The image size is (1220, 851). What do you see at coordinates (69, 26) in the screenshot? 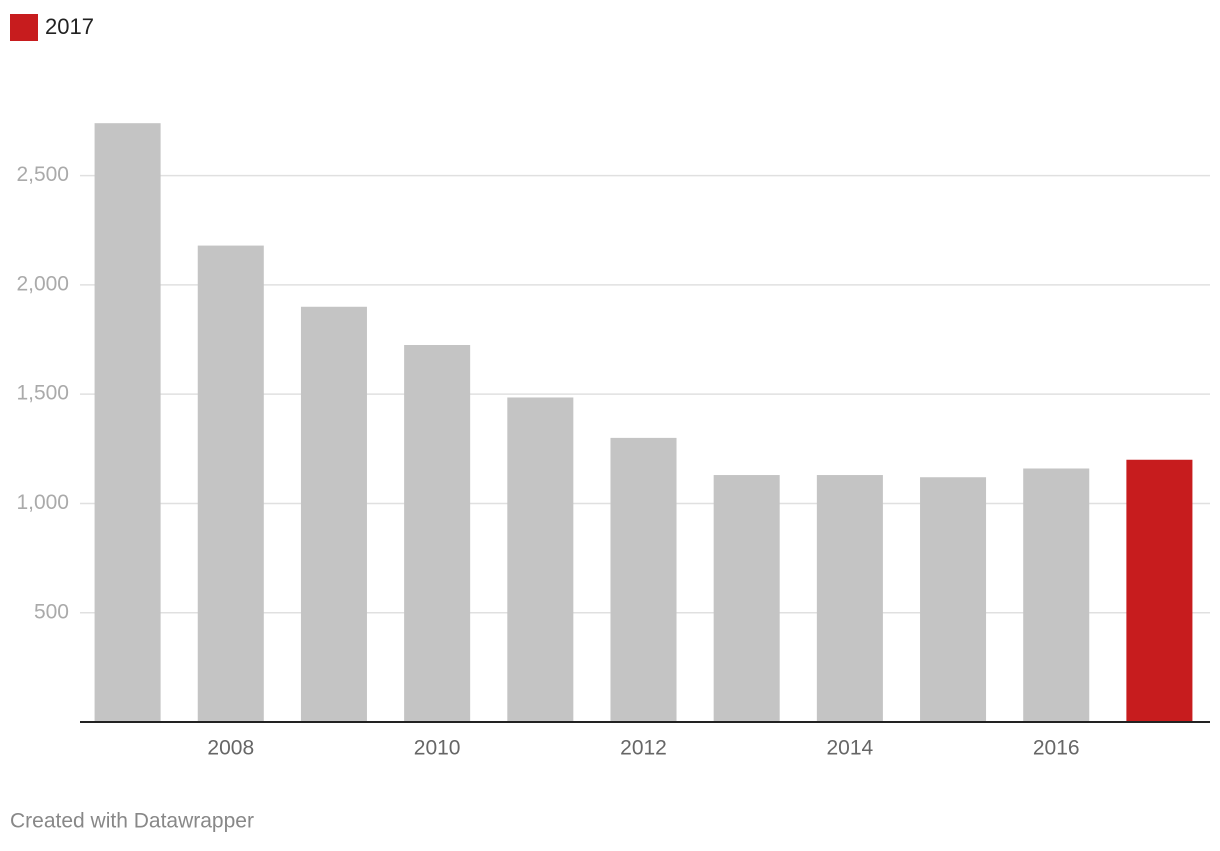
I see `legend-label: 2017` at bounding box center [69, 26].